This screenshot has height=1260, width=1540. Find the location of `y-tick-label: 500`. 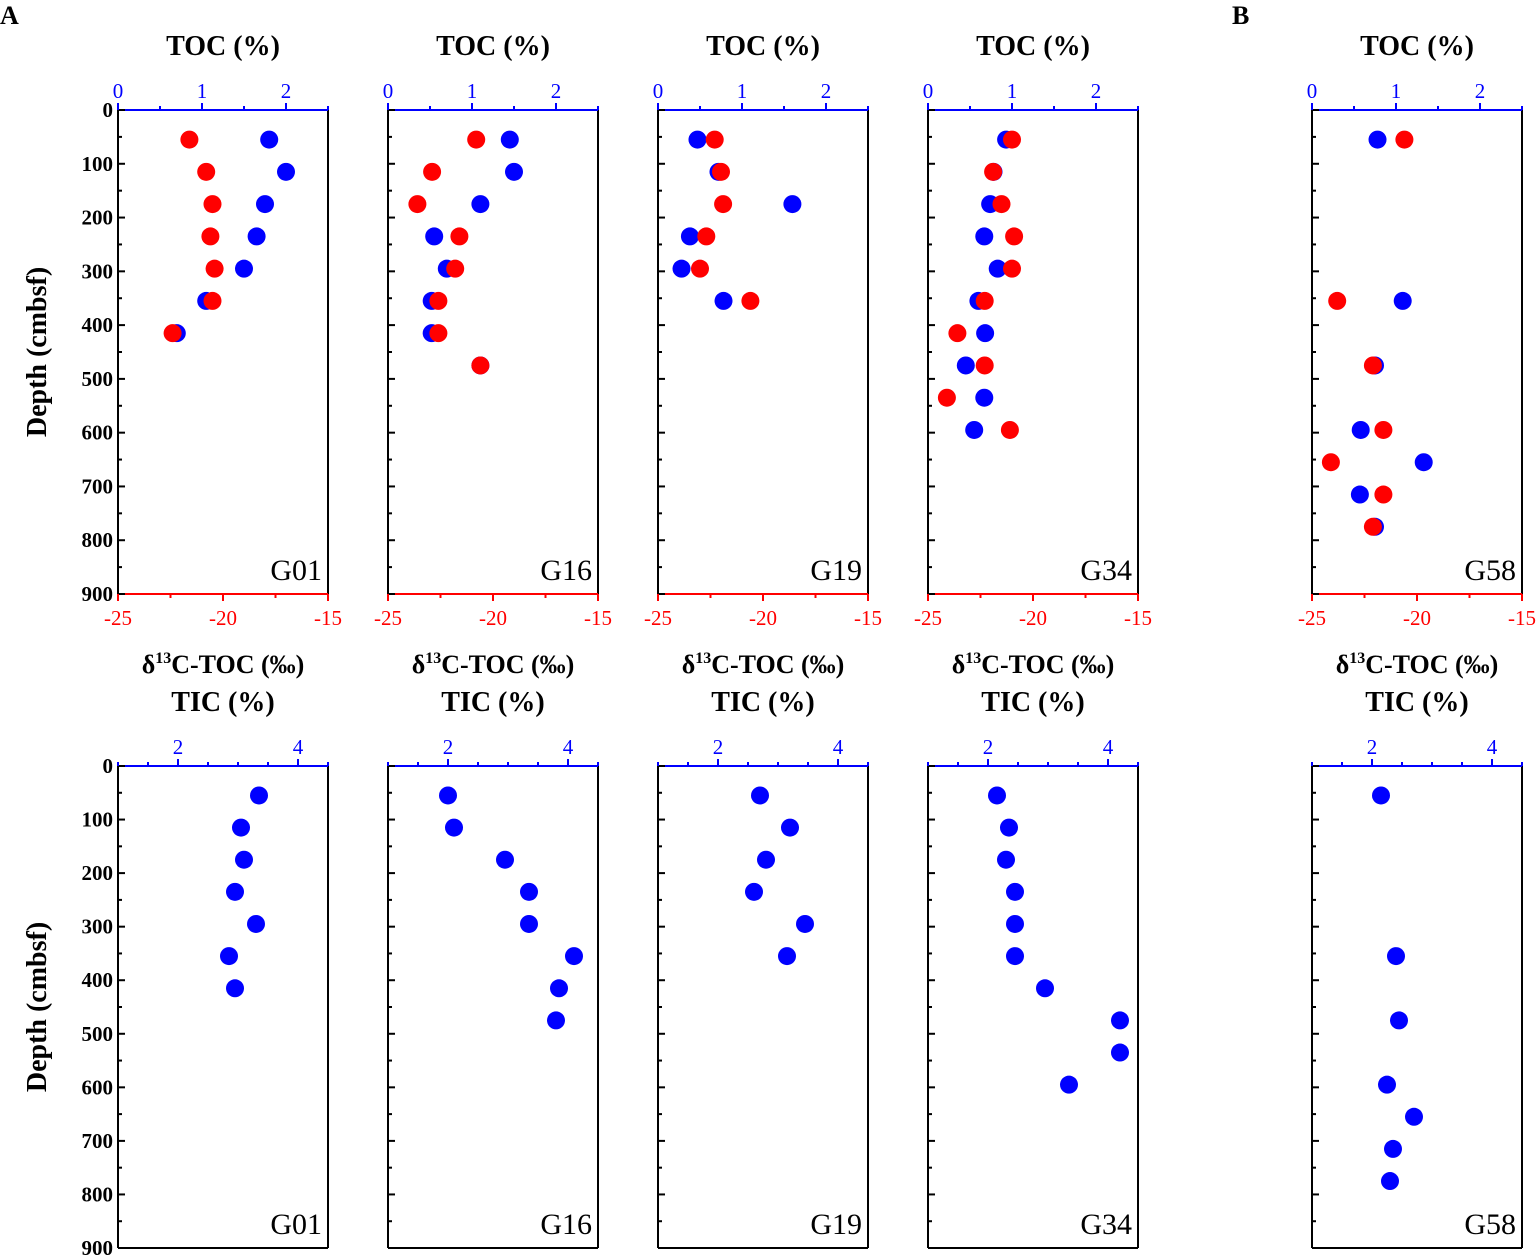

y-tick-label: 500 is located at coordinates (98, 1034).